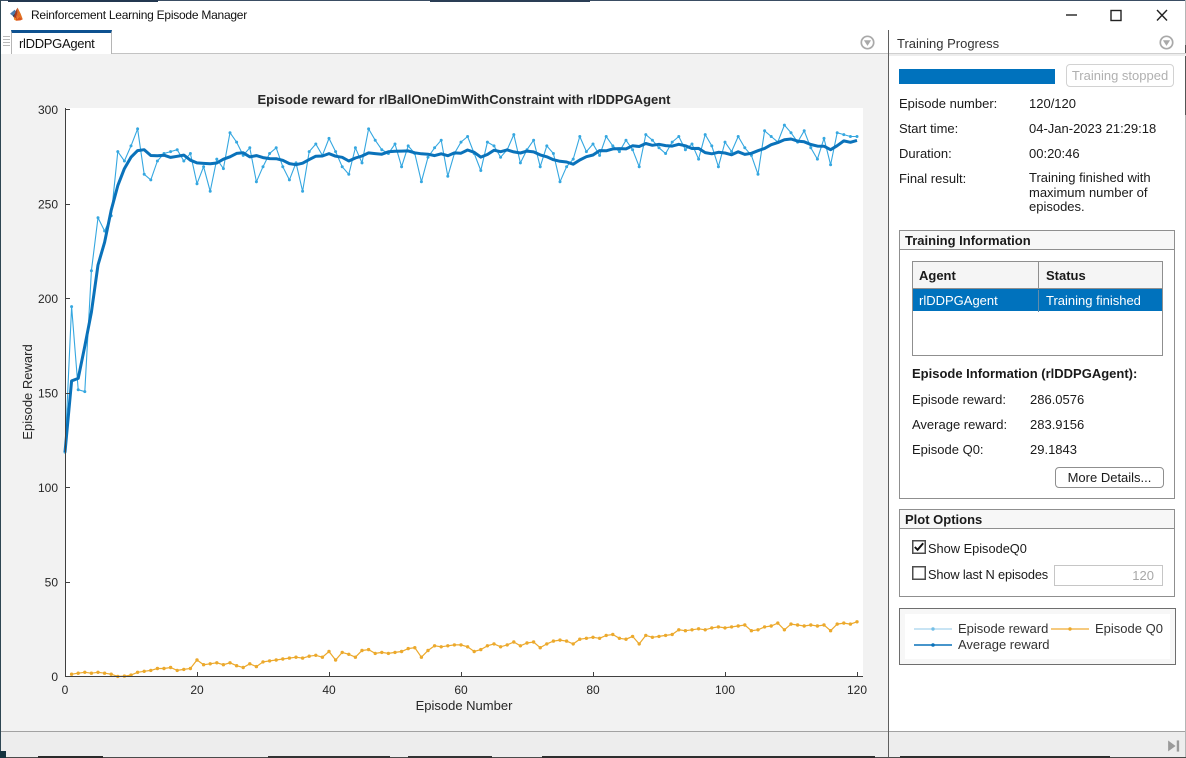 This screenshot has width=1186, height=758. What do you see at coordinates (857, 690) in the screenshot?
I see `svg-text: 120` at bounding box center [857, 690].